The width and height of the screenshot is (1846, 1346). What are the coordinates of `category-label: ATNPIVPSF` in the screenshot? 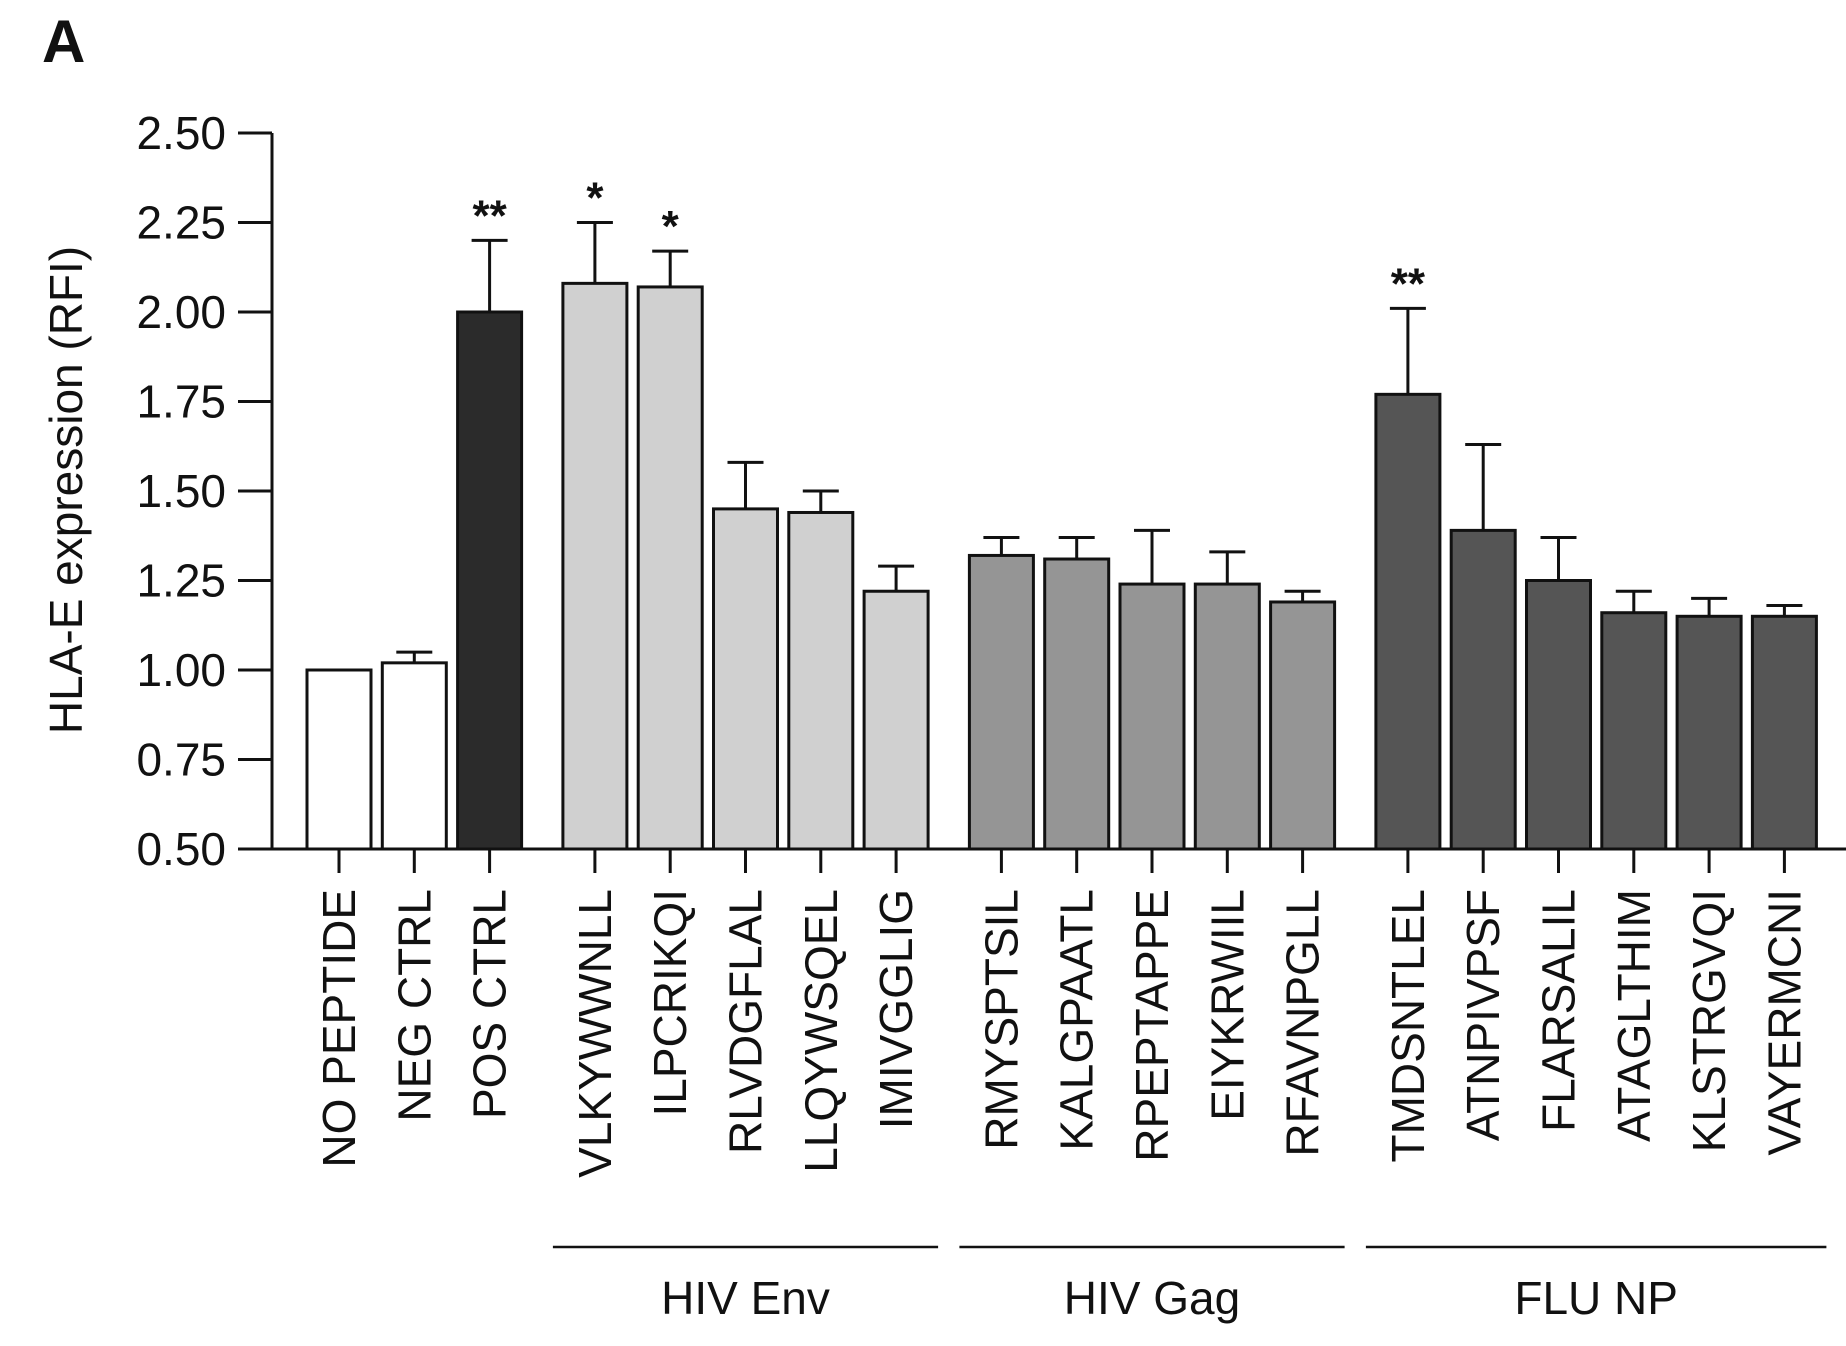 It's located at (1483, 1015).